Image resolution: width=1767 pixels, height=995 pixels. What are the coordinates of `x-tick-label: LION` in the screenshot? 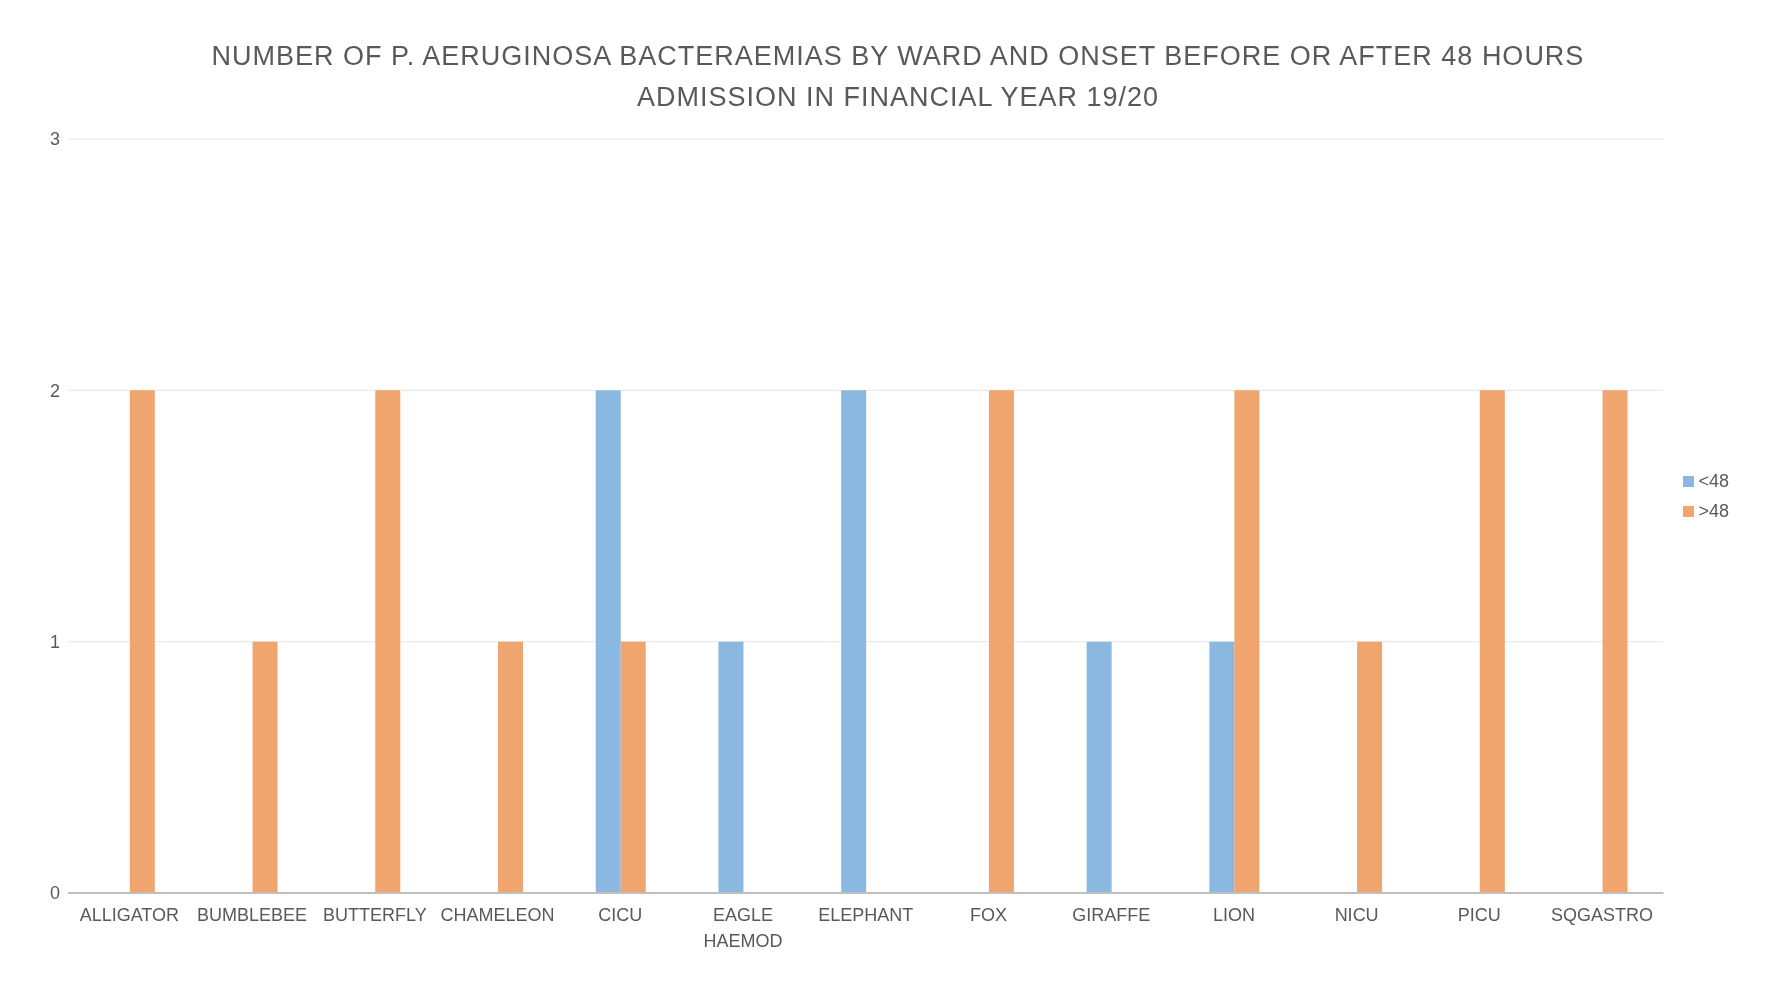 It's located at (1233, 915).